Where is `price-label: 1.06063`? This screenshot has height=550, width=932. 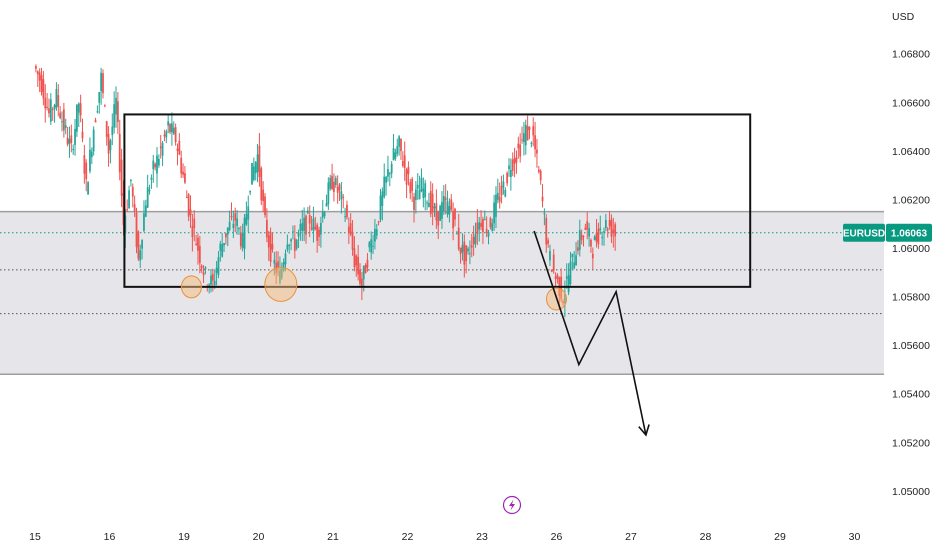
price-label: 1.06063 is located at coordinates (909, 234).